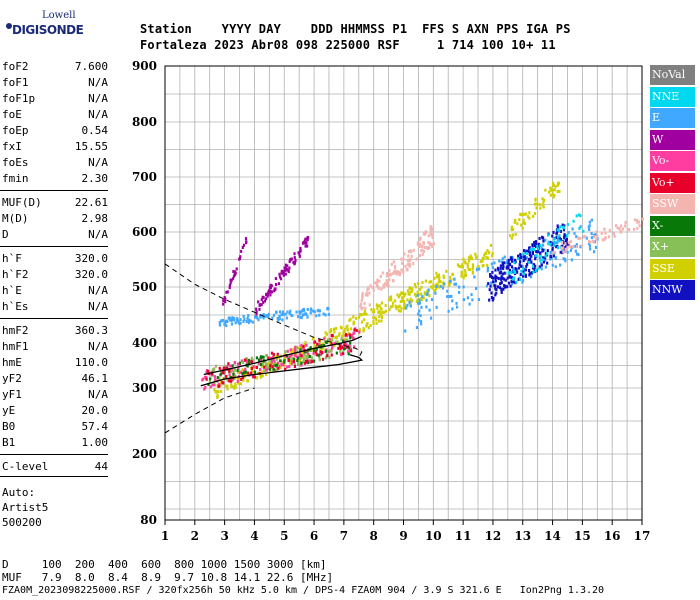 This screenshot has width=700, height=600. Describe the element at coordinates (15, 330) in the screenshot. I see `param-key: hmF2` at that location.